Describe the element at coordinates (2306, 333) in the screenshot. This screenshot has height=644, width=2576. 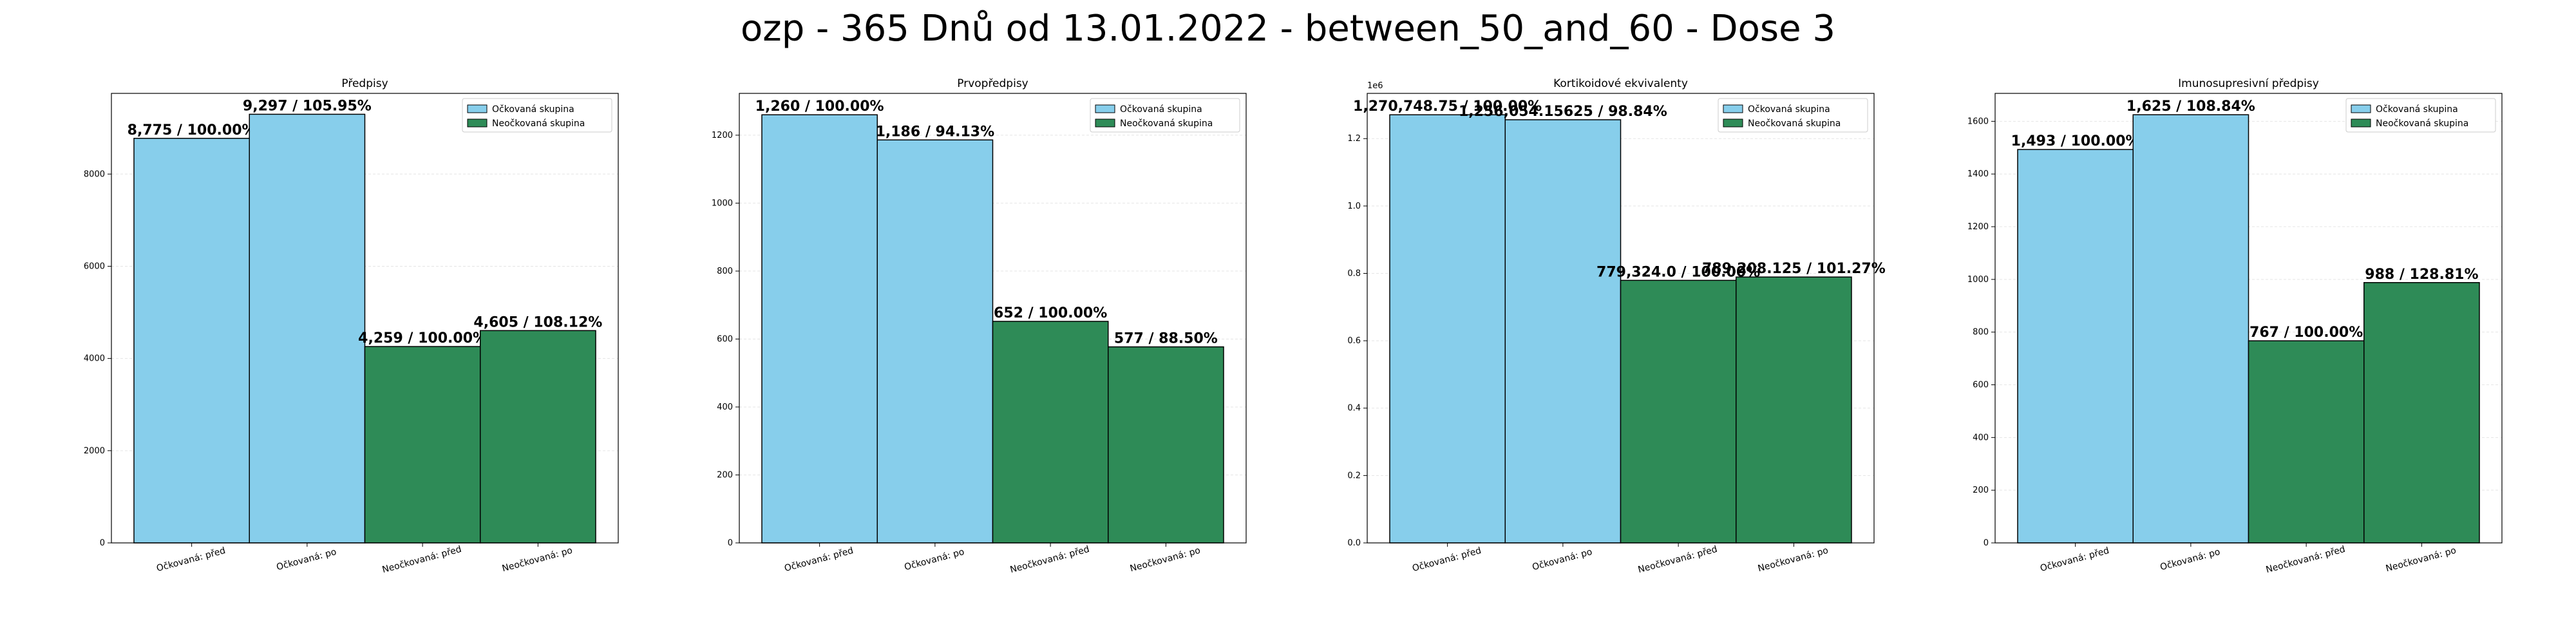
I see `data-label: 767 / 100.00%` at that location.